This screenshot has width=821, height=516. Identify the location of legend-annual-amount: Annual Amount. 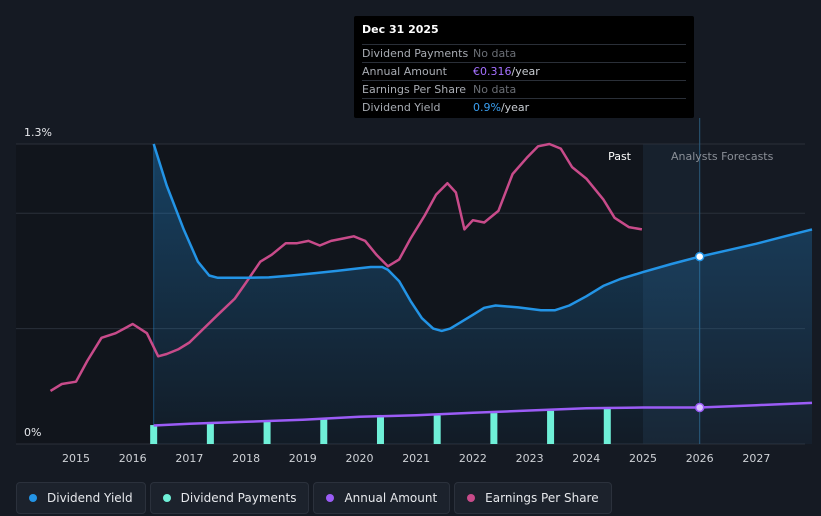
(382, 498).